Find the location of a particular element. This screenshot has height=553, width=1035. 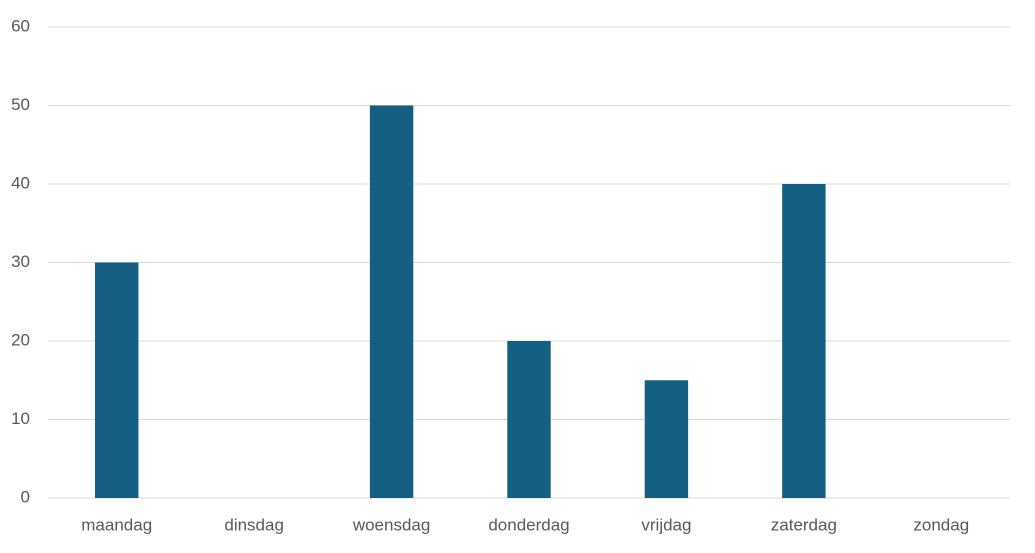

y-tick-label: 20 is located at coordinates (20, 339).